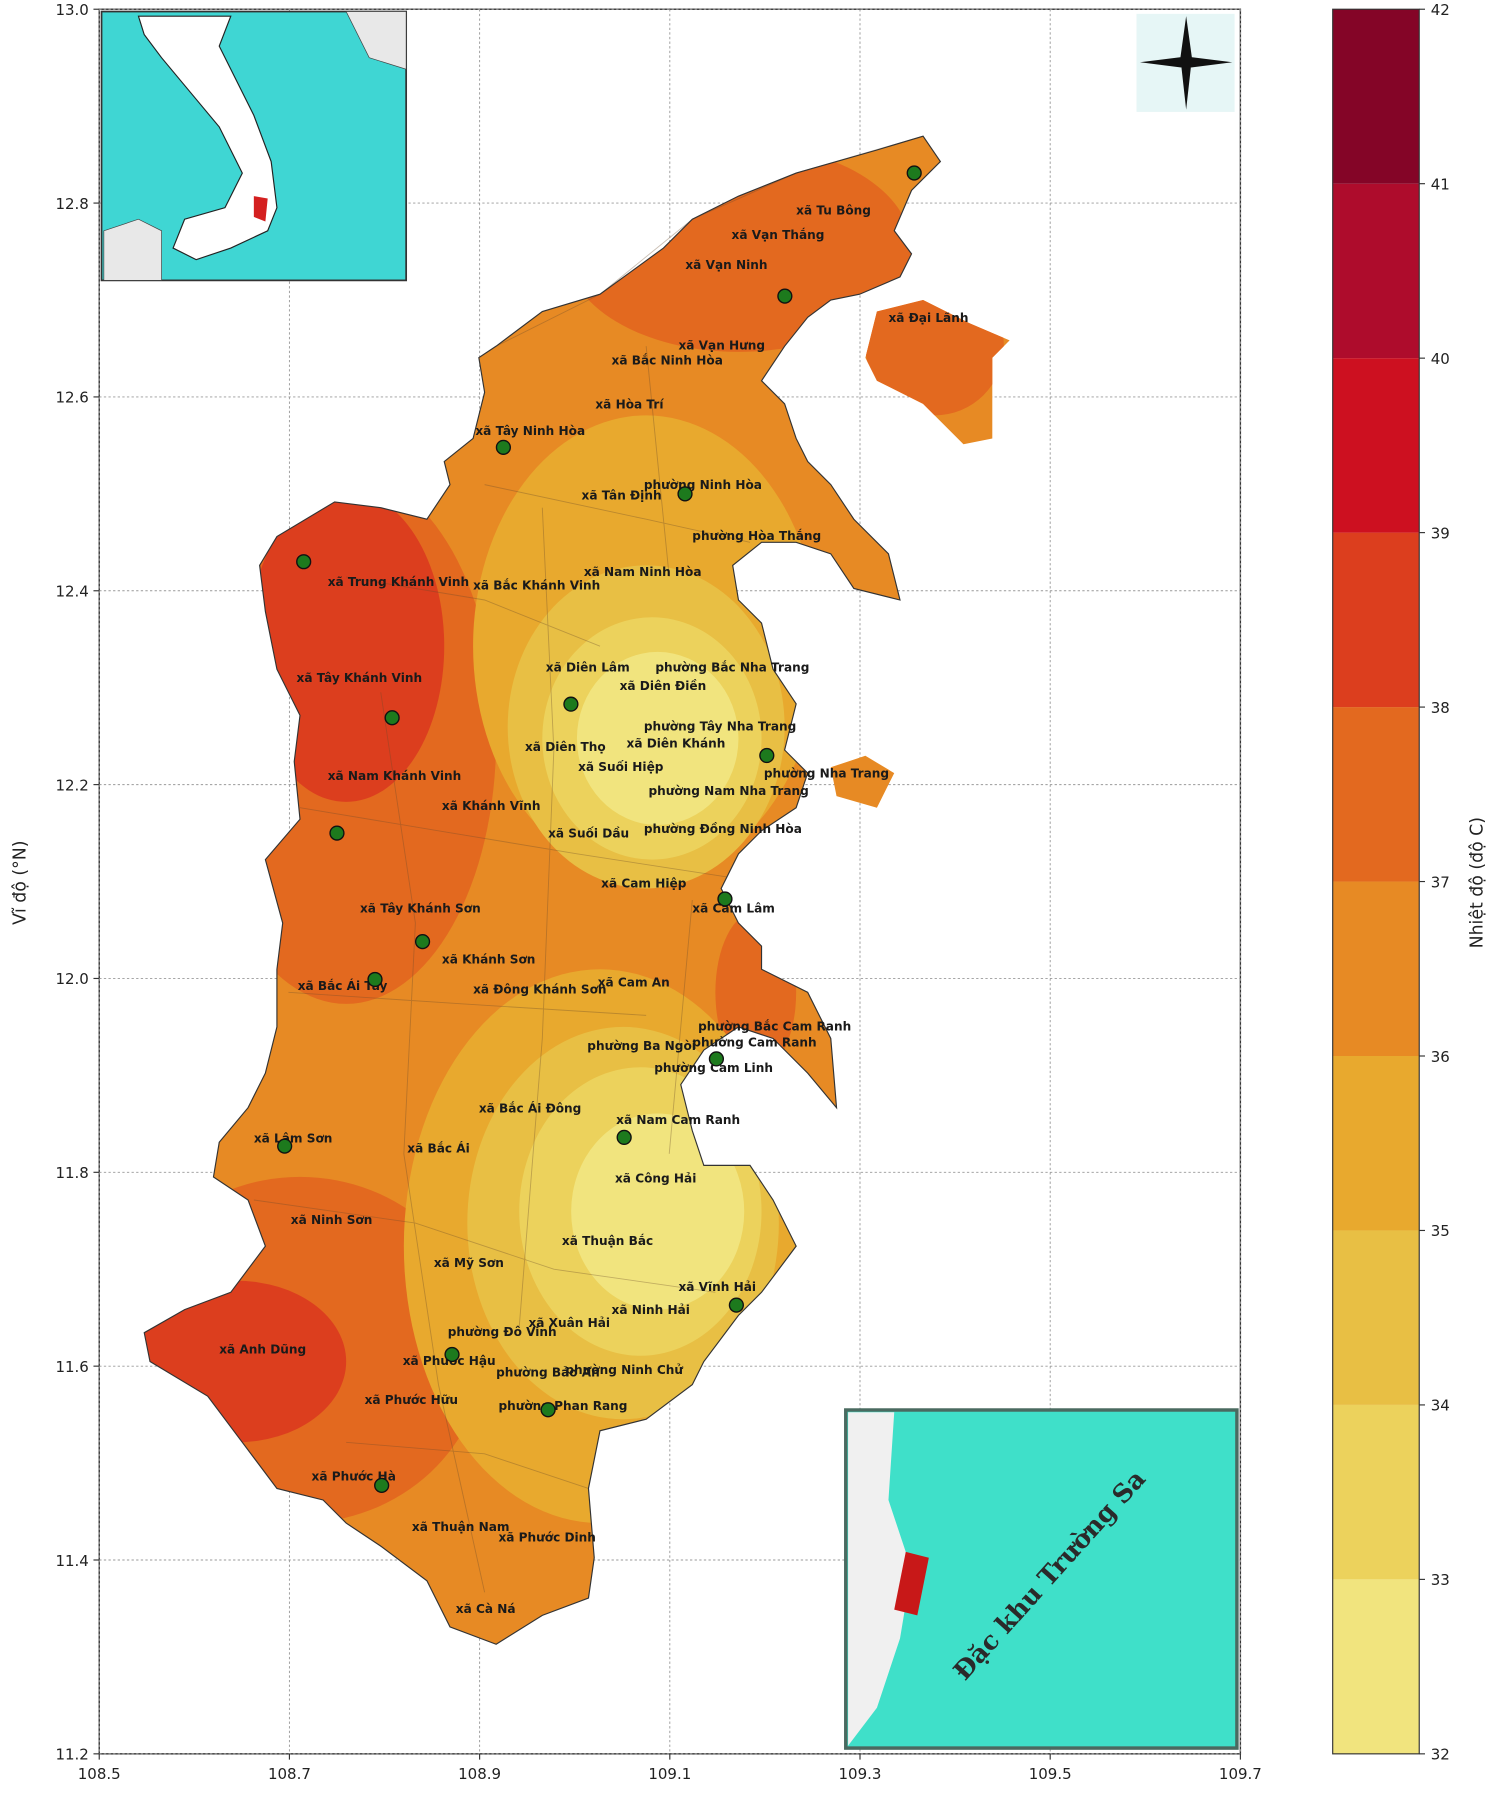 The height and width of the screenshot is (1797, 1500). What do you see at coordinates (723, 829) in the screenshot?
I see `commune-label: phường Đồng Ninh Hòa` at bounding box center [723, 829].